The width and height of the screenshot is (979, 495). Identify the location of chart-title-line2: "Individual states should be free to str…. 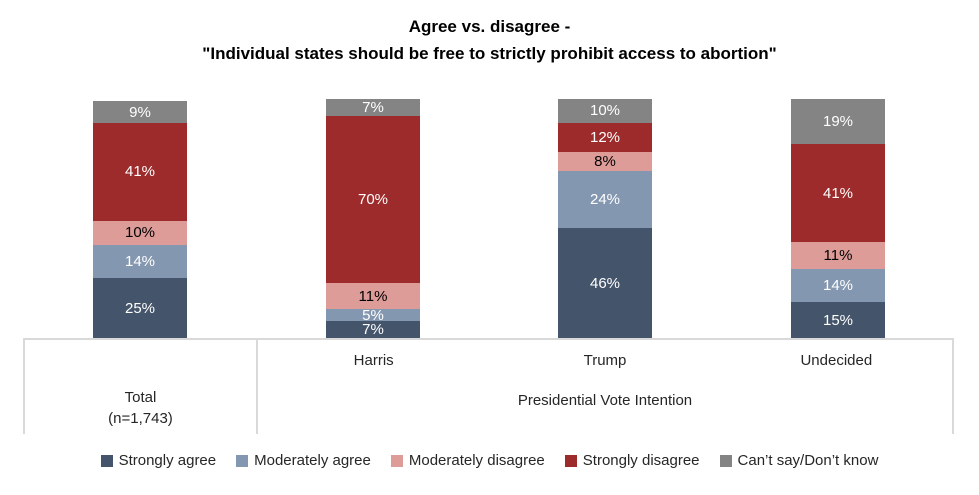
(489, 53).